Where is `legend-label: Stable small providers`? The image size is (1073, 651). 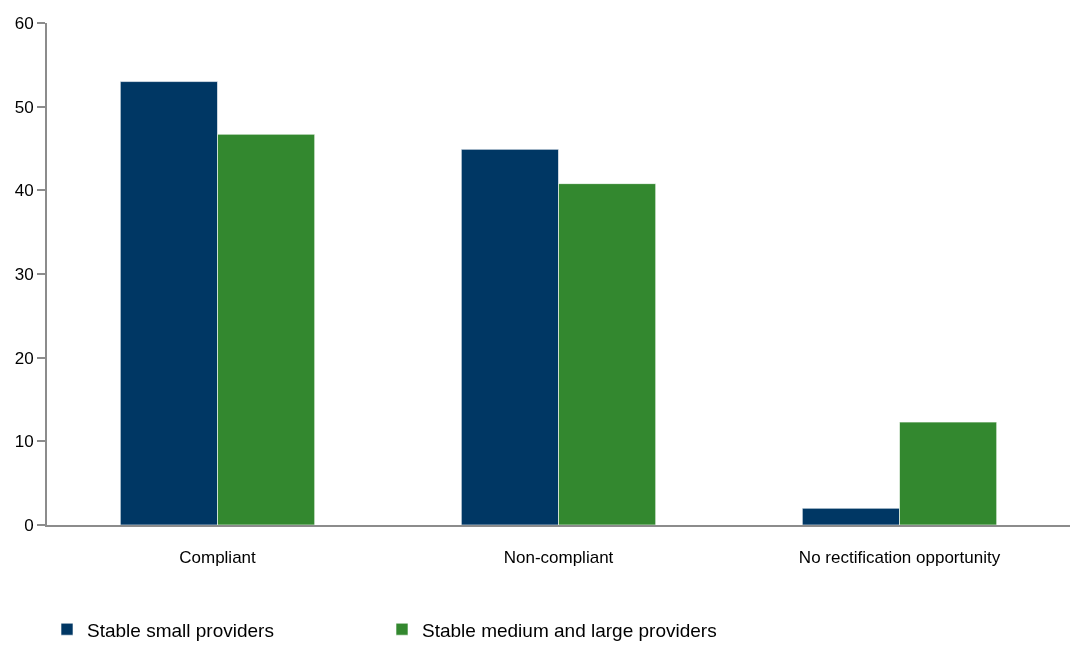
legend-label: Stable small providers is located at coordinates (180, 630).